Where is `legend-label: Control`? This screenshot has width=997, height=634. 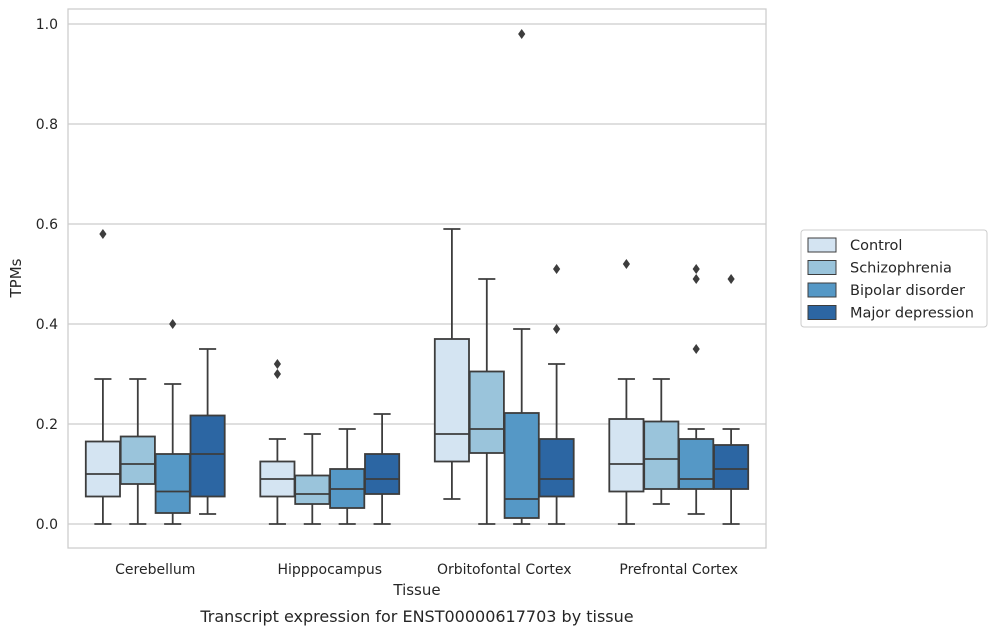 legend-label: Control is located at coordinates (876, 246).